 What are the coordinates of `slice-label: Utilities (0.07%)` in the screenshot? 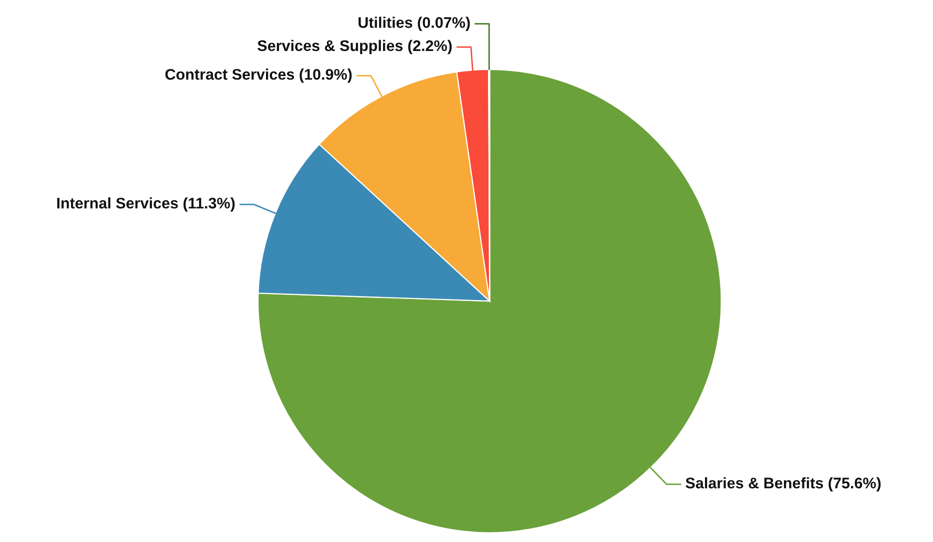 It's located at (414, 23).